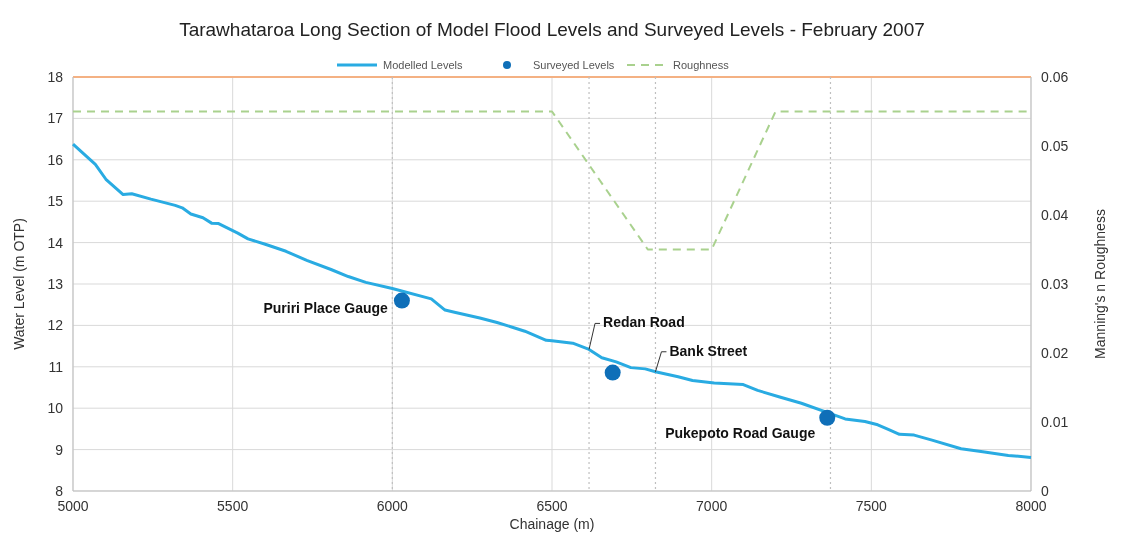  I want to click on legend-label: Surveyed Levels, so click(574, 65).